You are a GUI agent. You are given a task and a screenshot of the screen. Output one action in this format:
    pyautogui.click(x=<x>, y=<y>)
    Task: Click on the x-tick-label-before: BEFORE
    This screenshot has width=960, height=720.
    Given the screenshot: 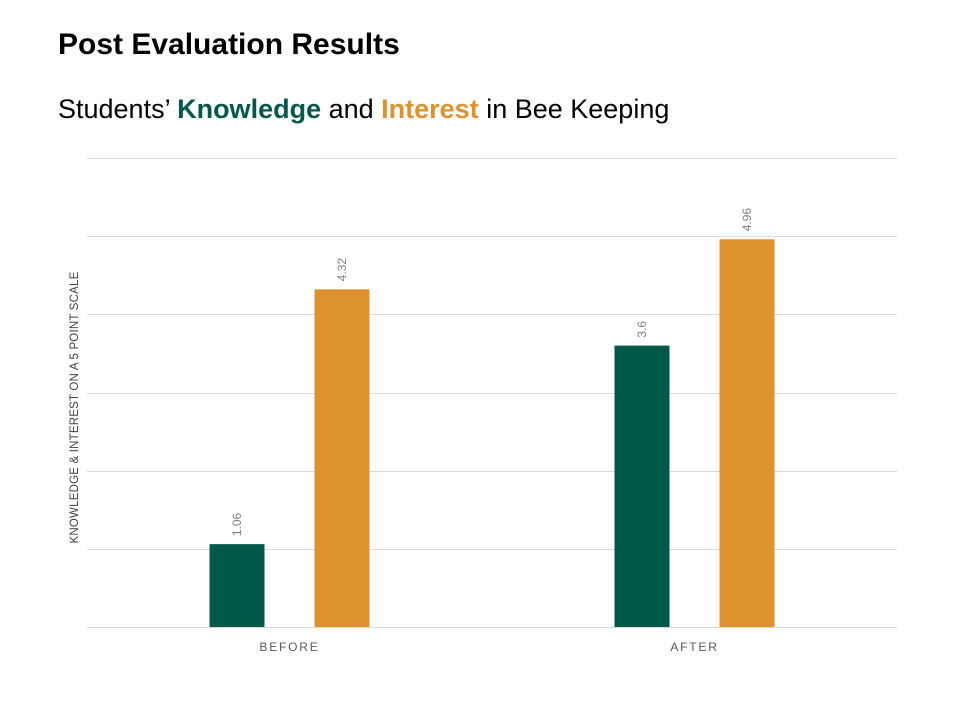 What is the action you would take?
    pyautogui.click(x=289, y=647)
    